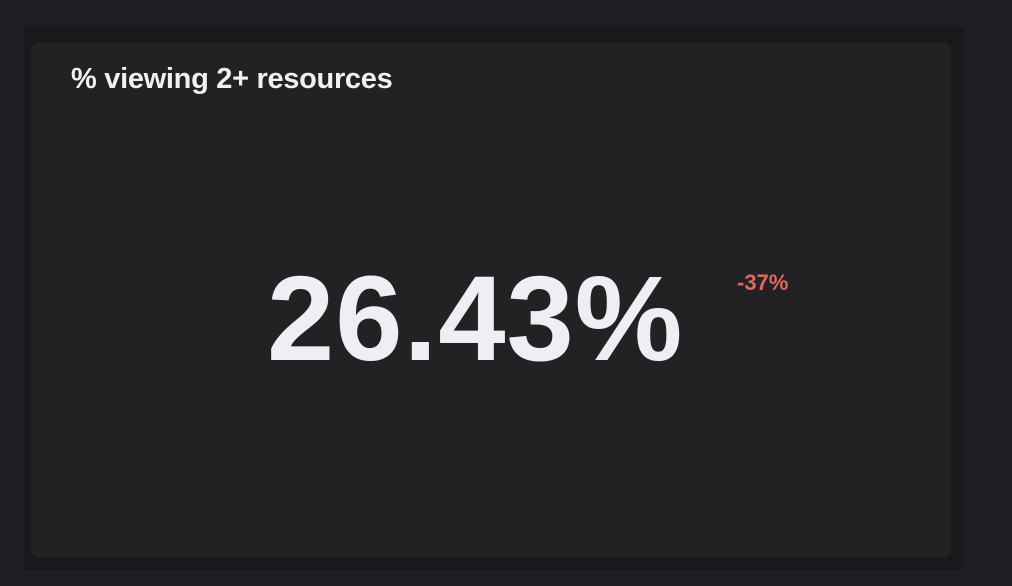 This screenshot has width=1012, height=586. Describe the element at coordinates (475, 318) in the screenshot. I see `metric-value: 26.43%` at that location.